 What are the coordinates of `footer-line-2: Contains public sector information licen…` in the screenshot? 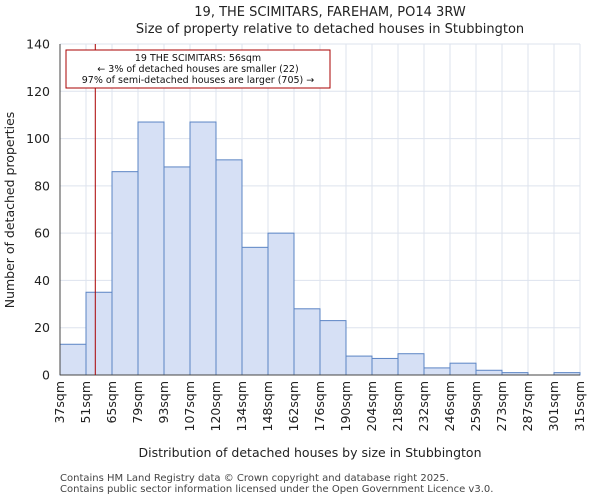 It's located at (277, 489).